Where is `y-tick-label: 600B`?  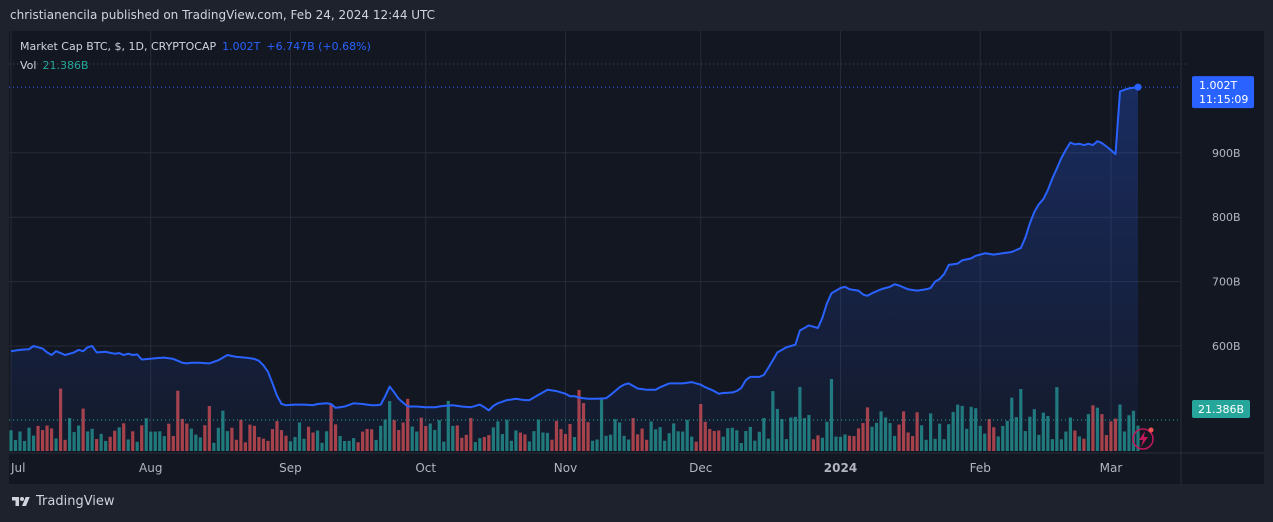
y-tick-label: 600B is located at coordinates (1226, 346).